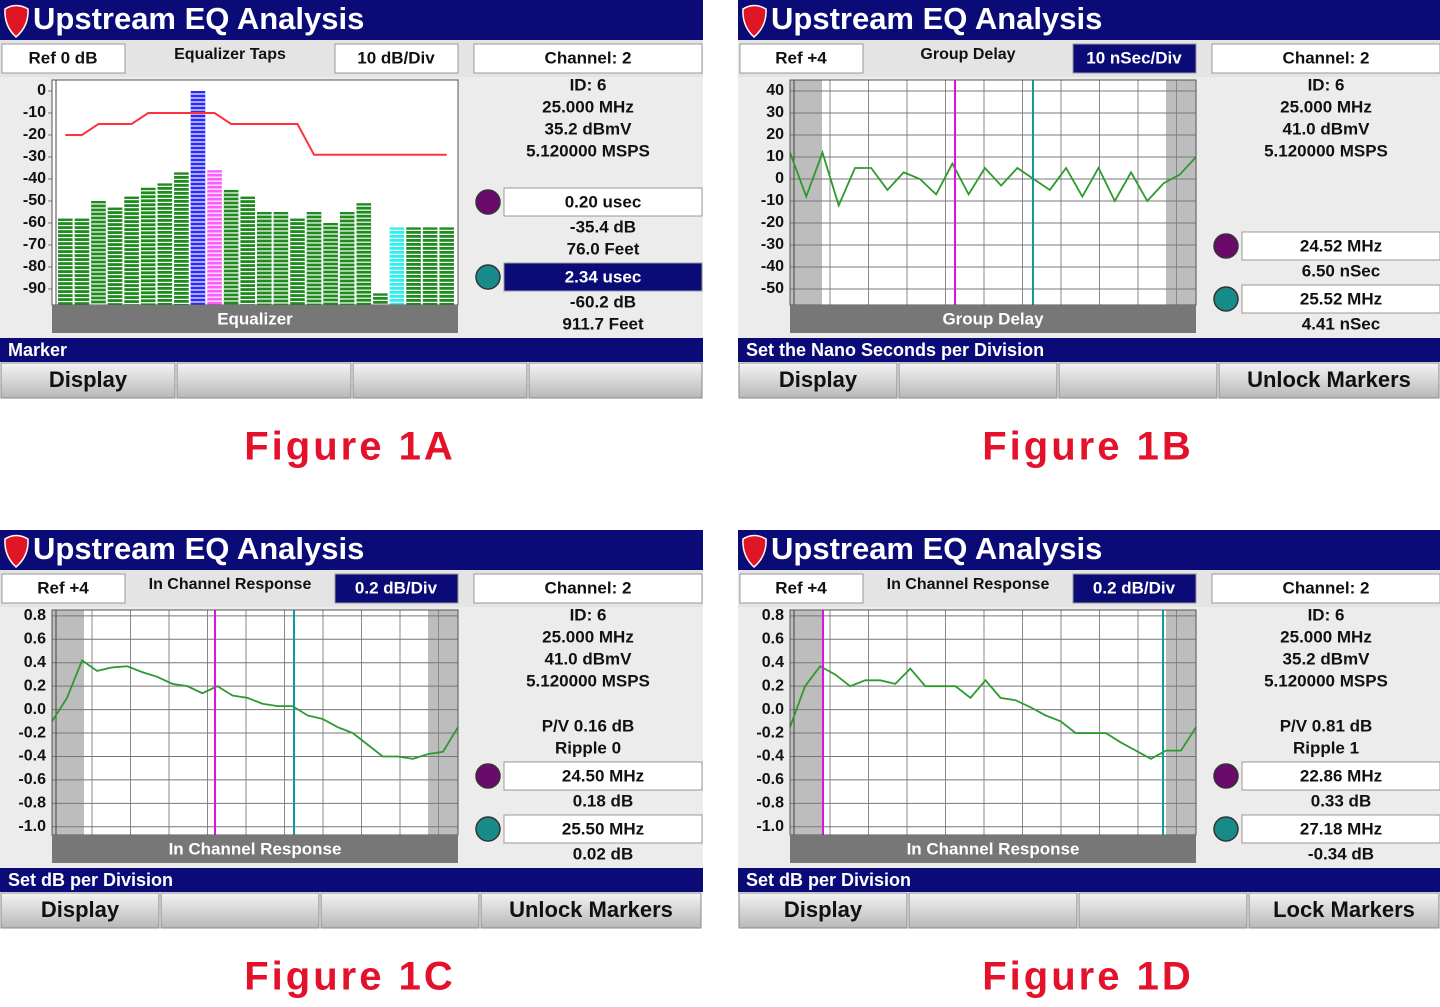  I want to click on marker-value: 2.34 usec, so click(603, 276).